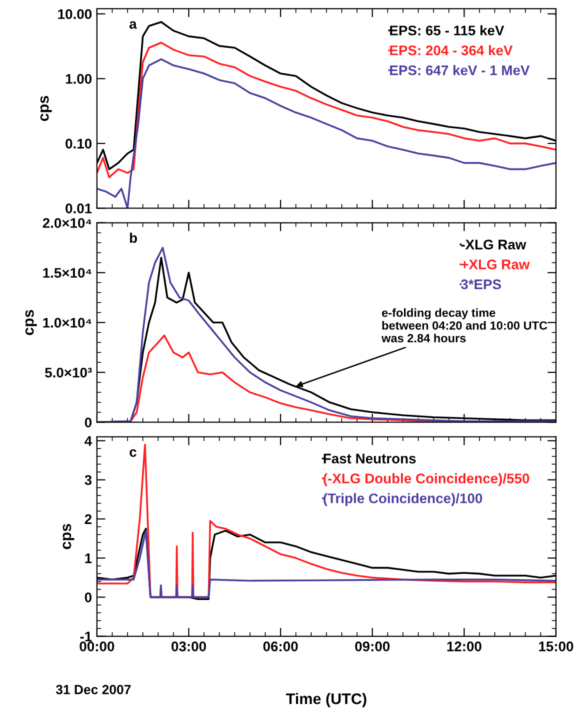 The width and height of the screenshot is (584, 728). What do you see at coordinates (326, 110) in the screenshot?
I see `line-series` at bounding box center [326, 110].